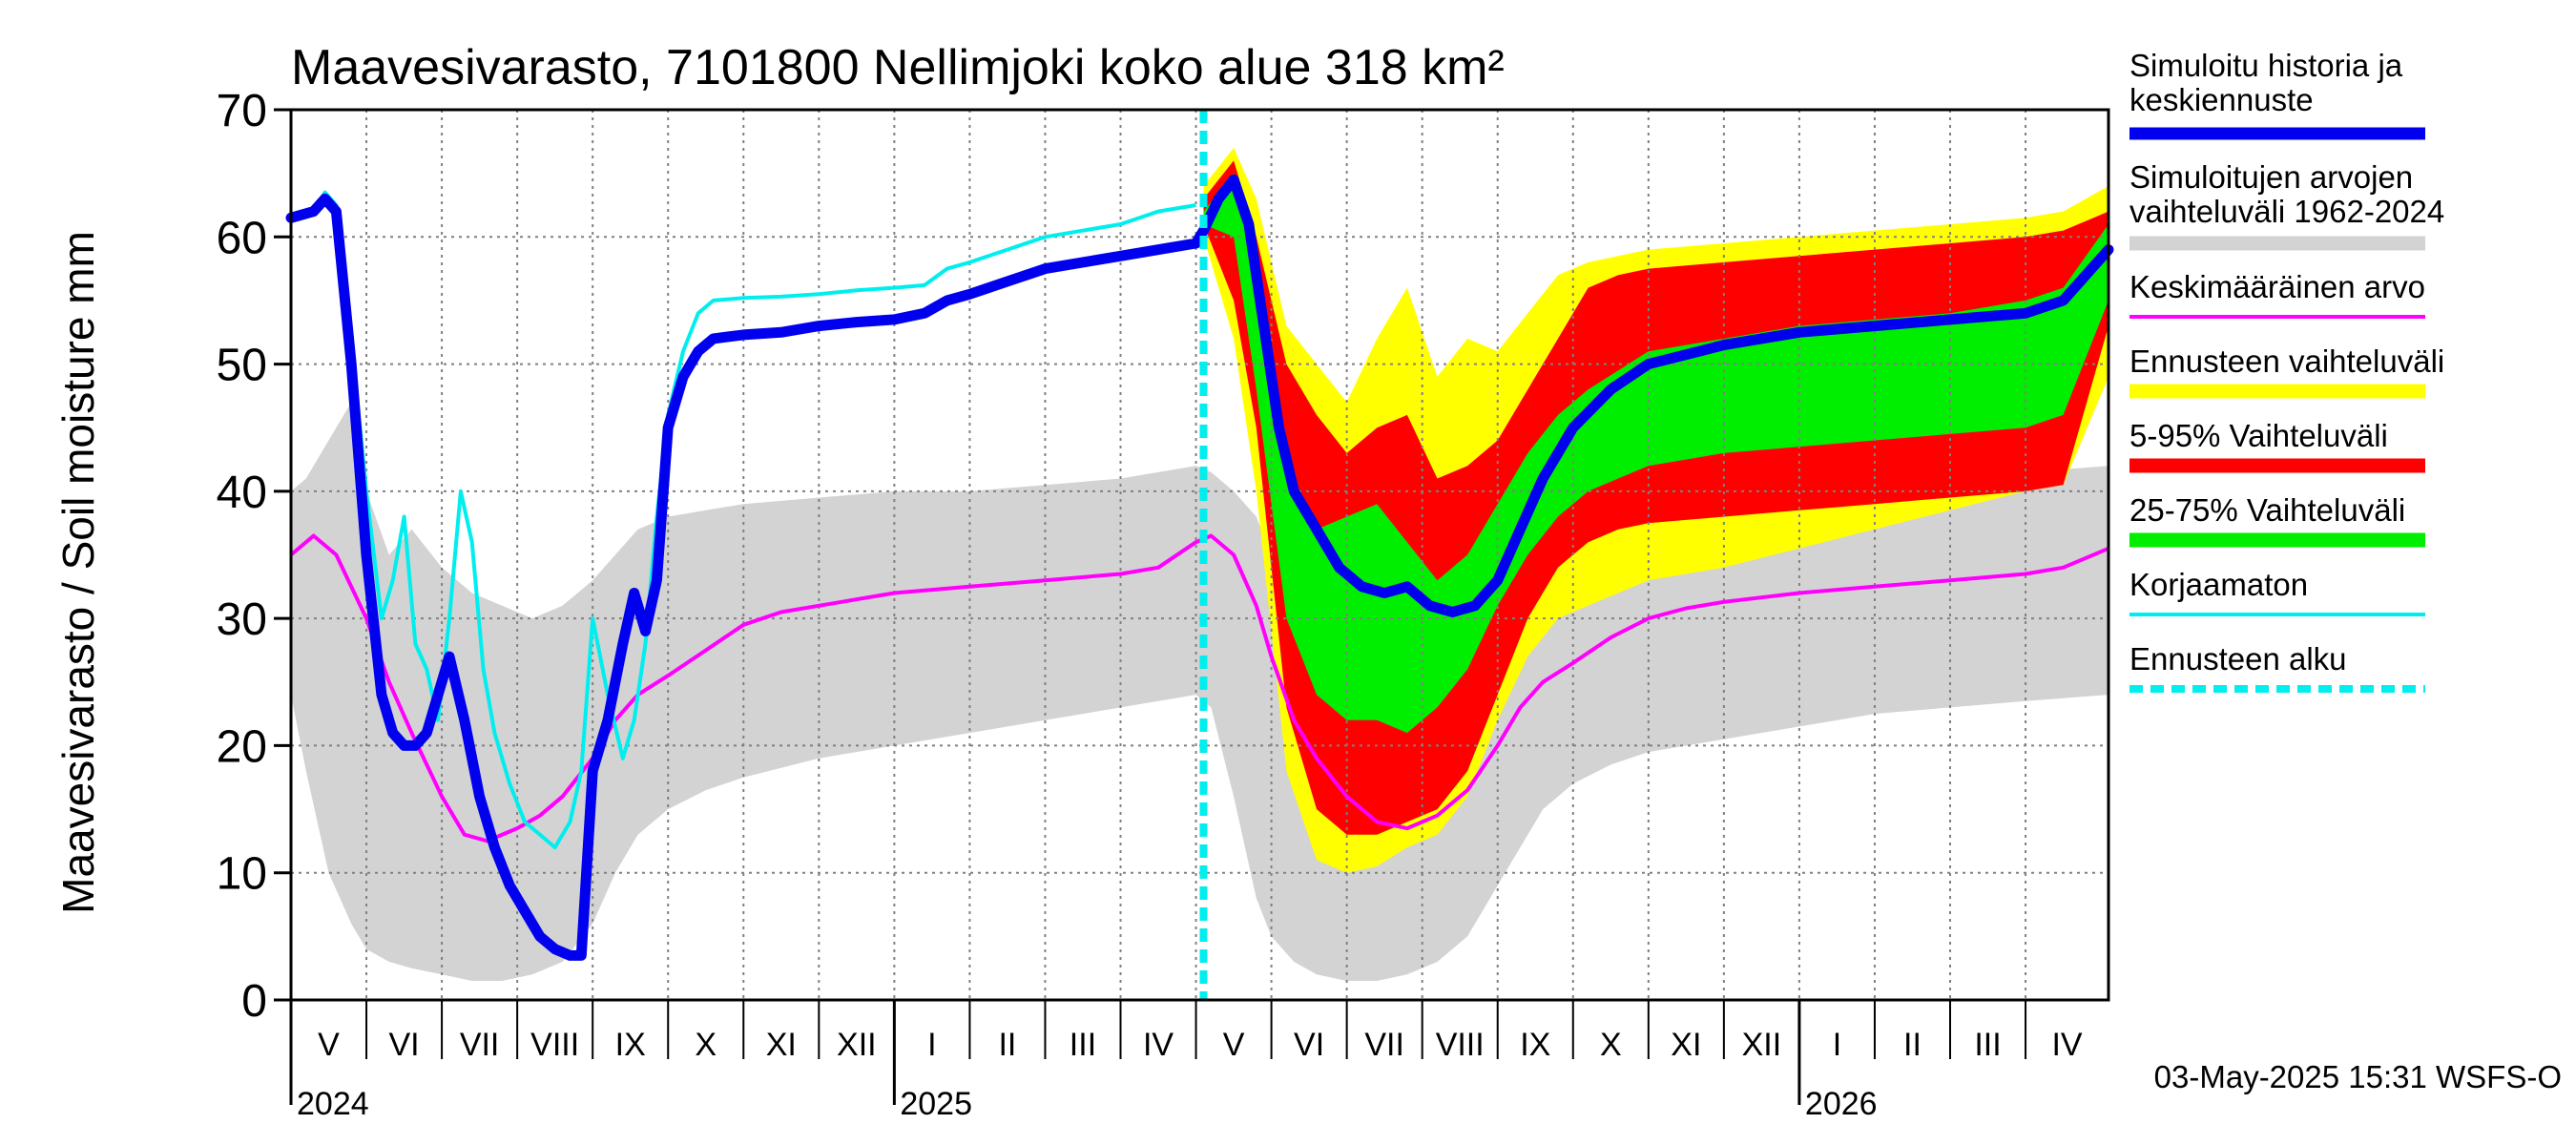 The height and width of the screenshot is (1145, 2576). I want to click on legend-label: Simuloitu historia ja, so click(2266, 66).